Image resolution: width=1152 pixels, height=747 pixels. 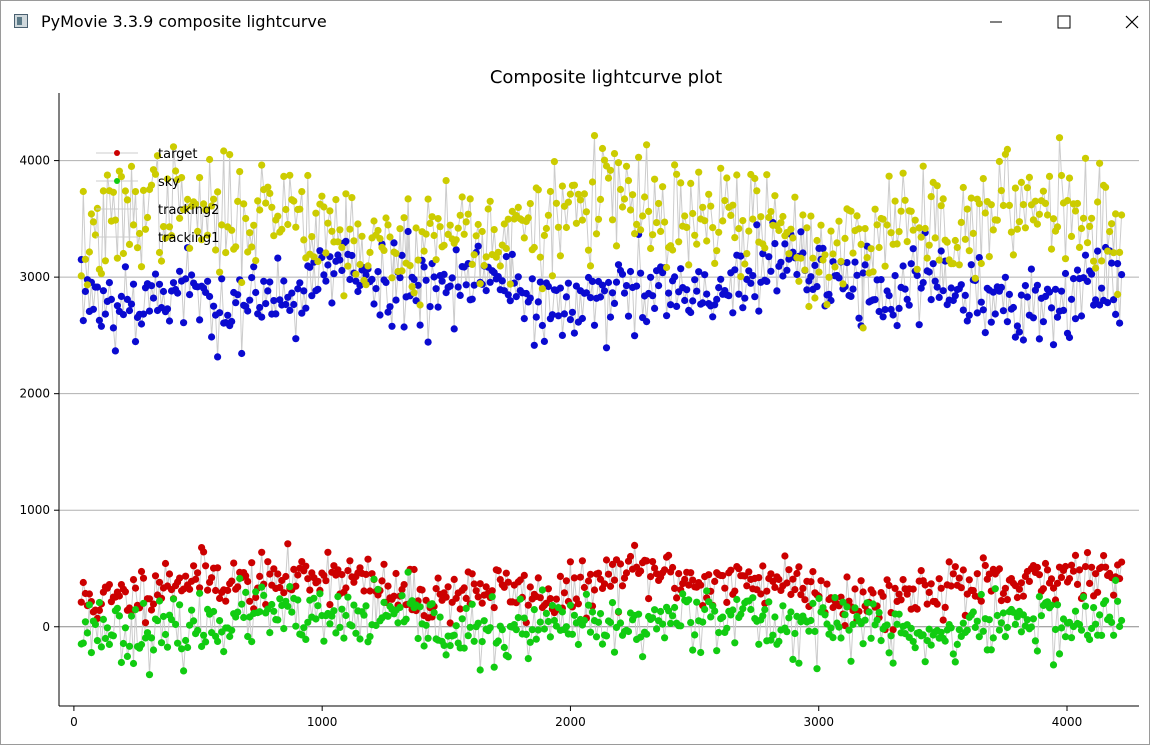 I want to click on maximize-button, so click(x=1064, y=22).